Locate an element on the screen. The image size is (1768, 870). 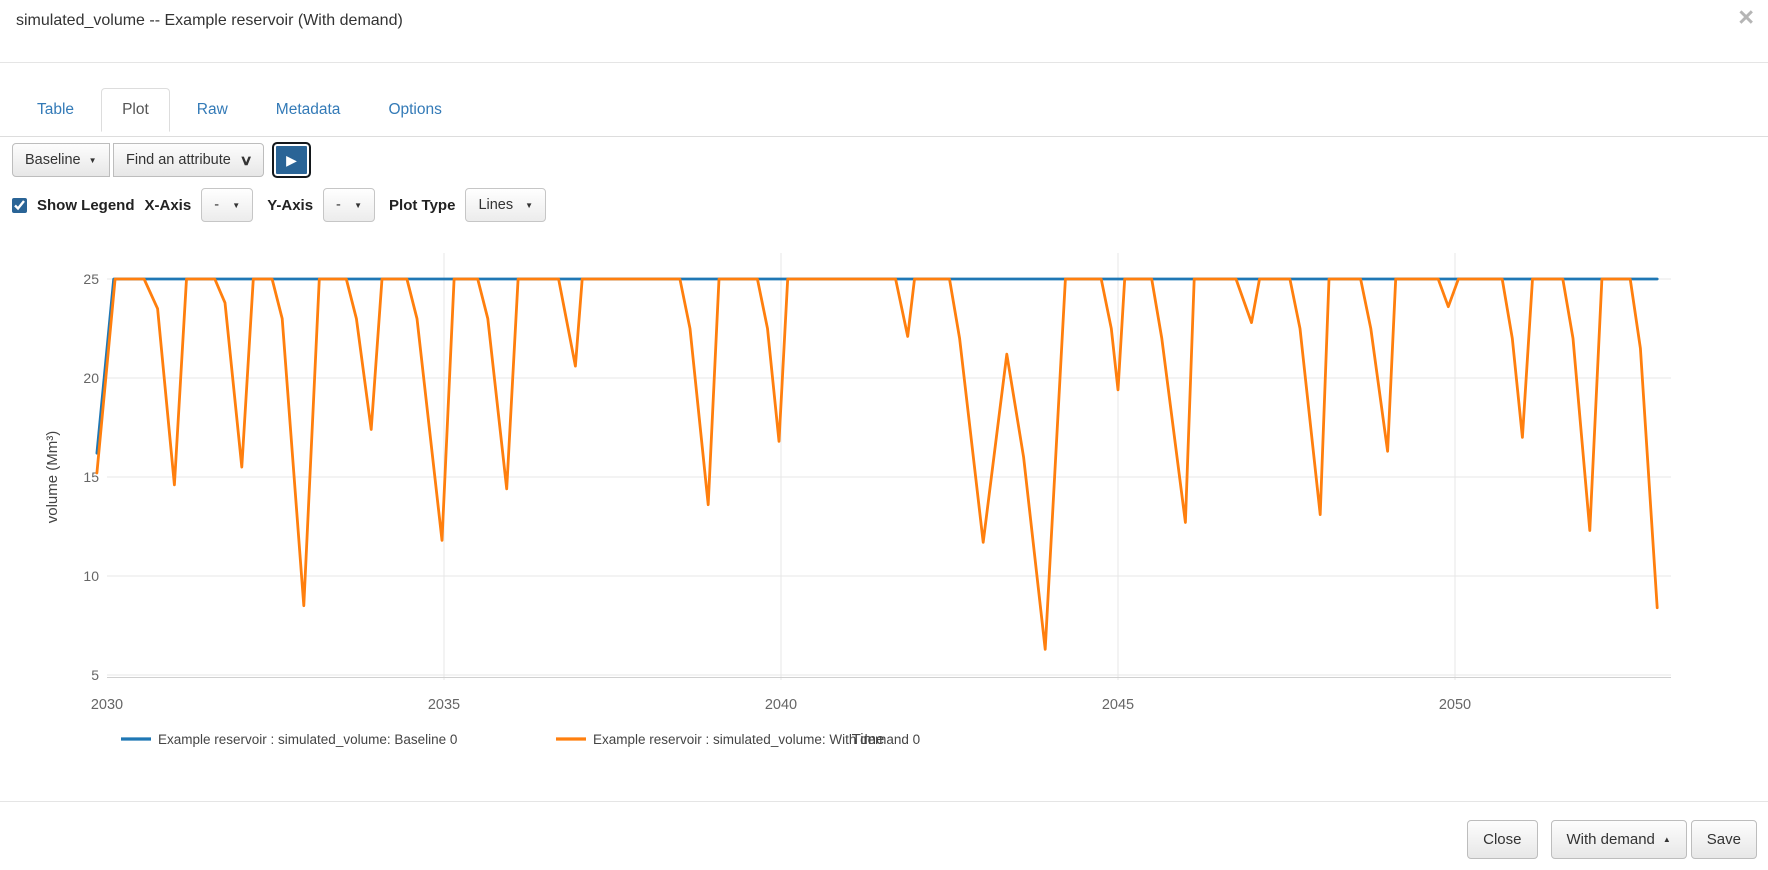
plot-type-select: Lines ▼ is located at coordinates (506, 205).